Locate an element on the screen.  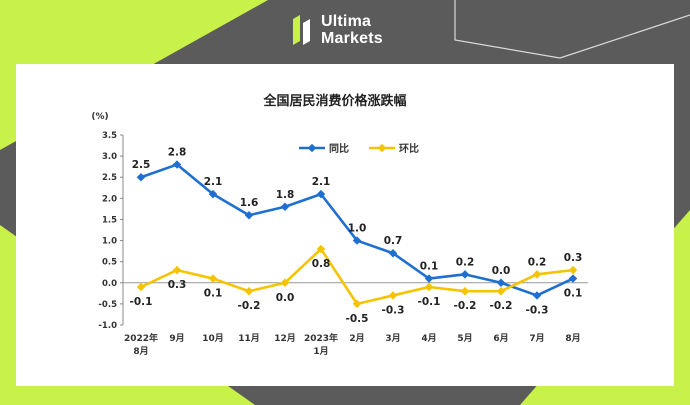
y-tick-label: 3.0 is located at coordinates (109, 157).